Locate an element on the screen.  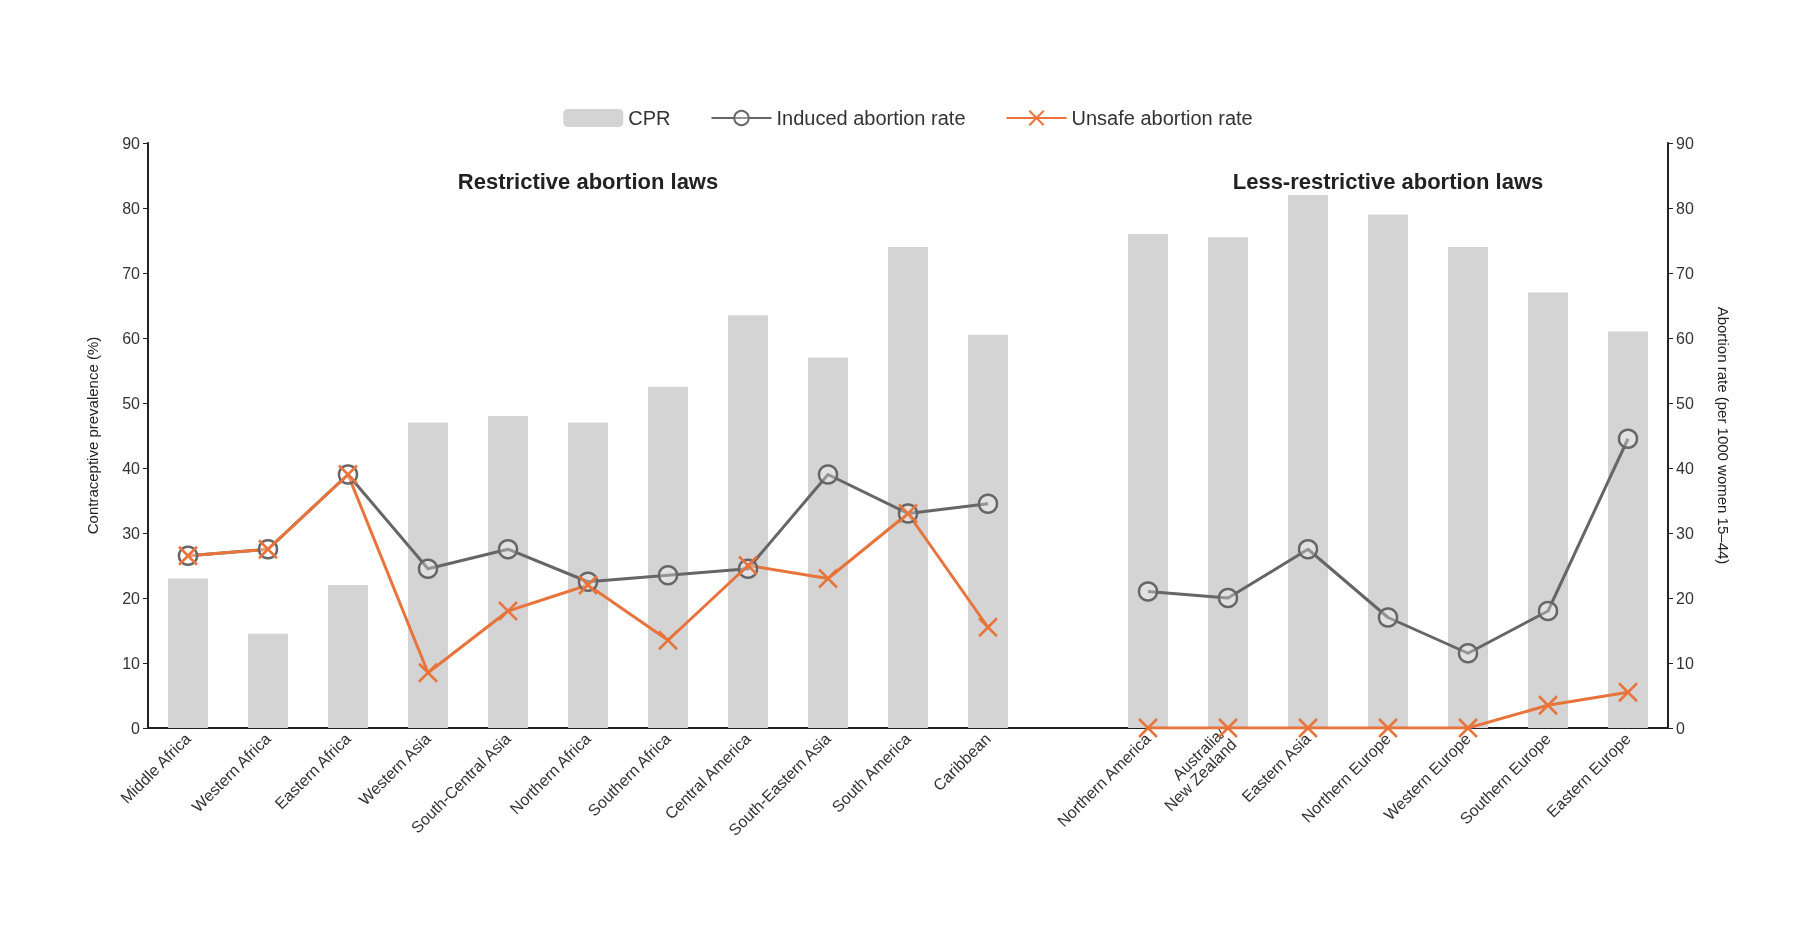
y2-tick-label: 10 is located at coordinates (1685, 663).